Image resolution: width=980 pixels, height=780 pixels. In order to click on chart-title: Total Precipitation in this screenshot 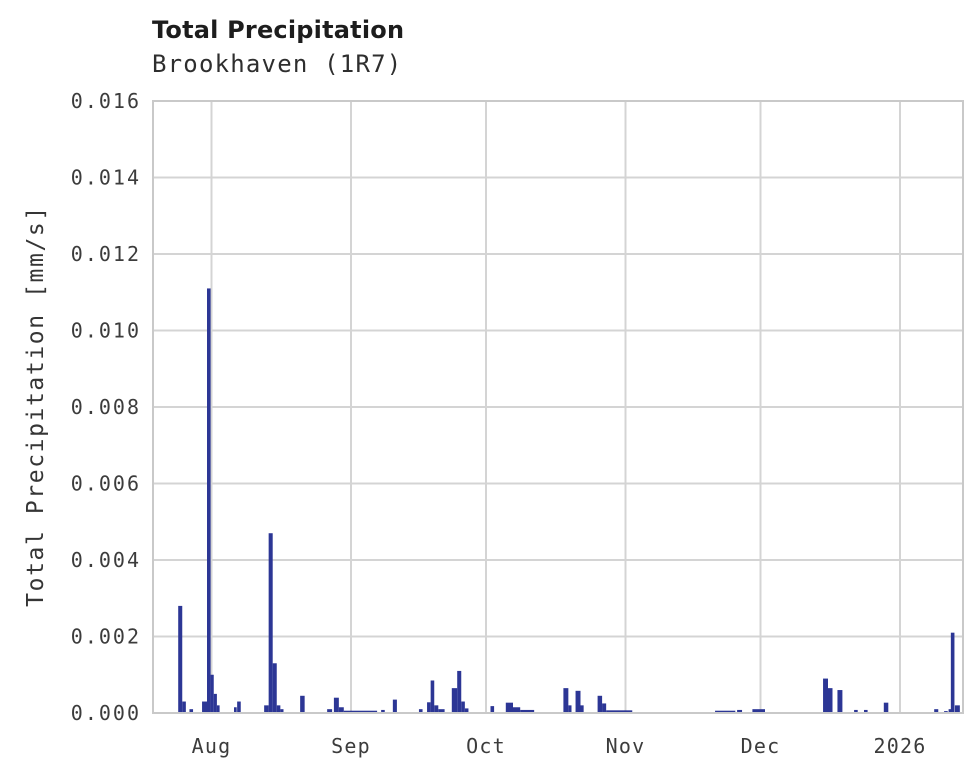, I will do `click(278, 30)`.